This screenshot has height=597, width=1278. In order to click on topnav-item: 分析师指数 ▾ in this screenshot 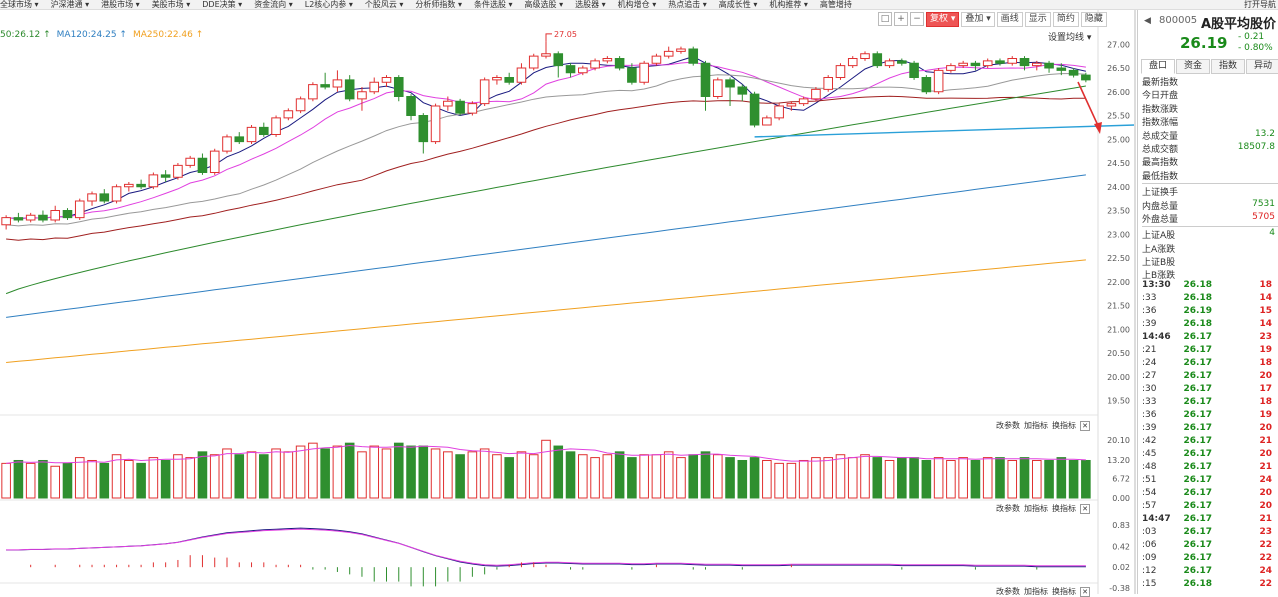, I will do `click(438, 4)`.